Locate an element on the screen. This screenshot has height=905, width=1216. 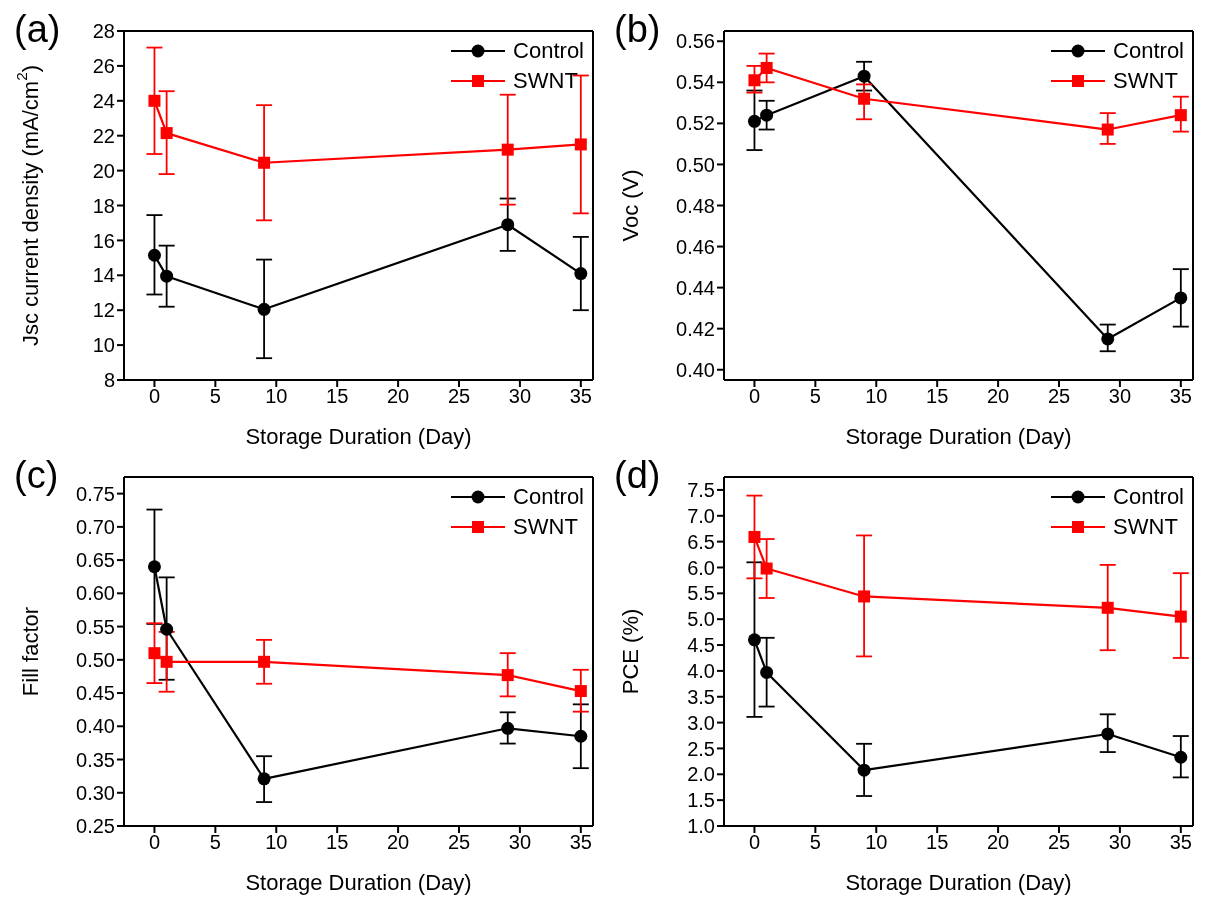
chart-title: (a) is located at coordinates (37, 29).